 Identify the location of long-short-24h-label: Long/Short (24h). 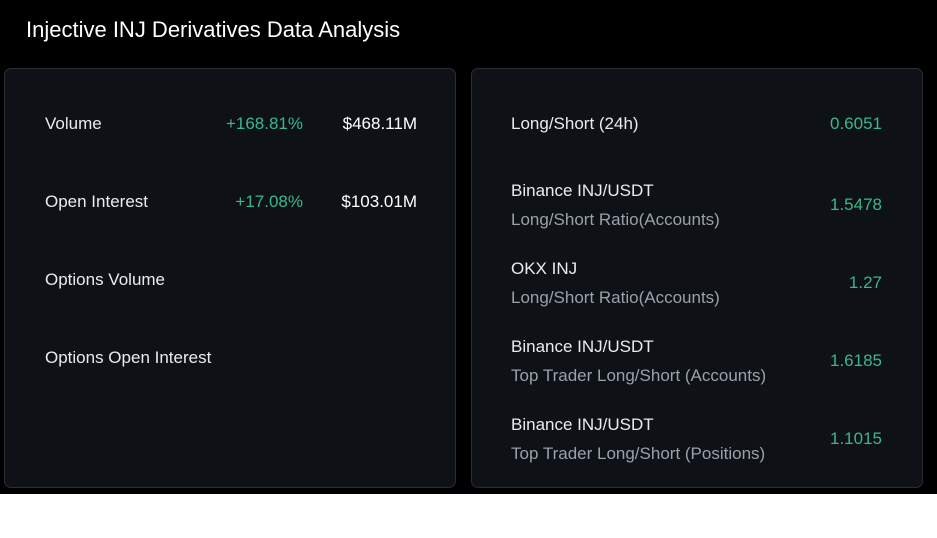
(575, 123).